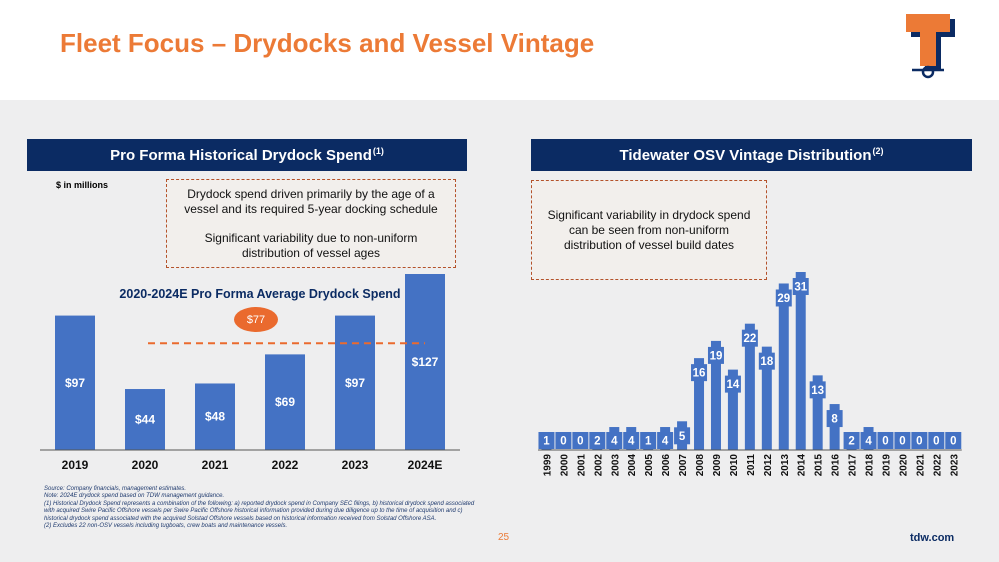 The width and height of the screenshot is (999, 562). I want to click on bar-value-label: 29, so click(783, 299).